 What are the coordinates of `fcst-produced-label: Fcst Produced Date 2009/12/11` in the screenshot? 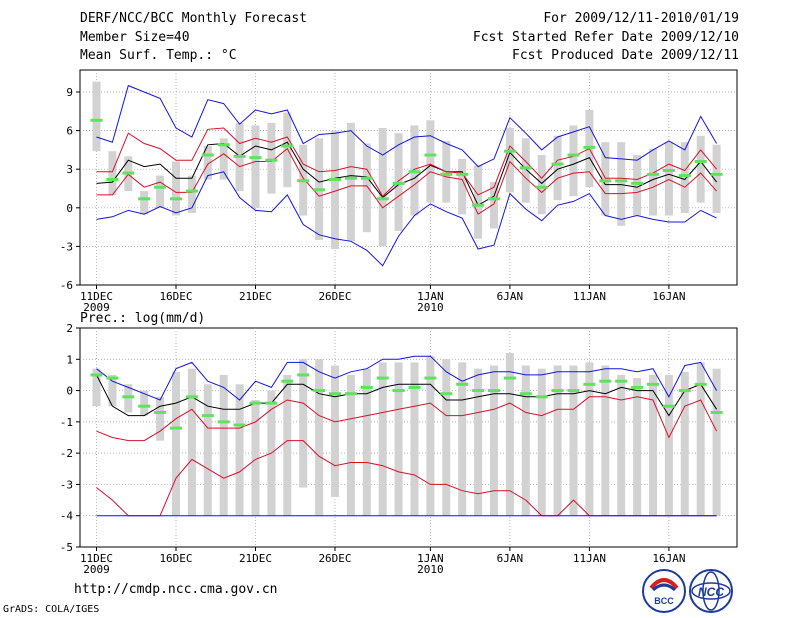 It's located at (625, 55).